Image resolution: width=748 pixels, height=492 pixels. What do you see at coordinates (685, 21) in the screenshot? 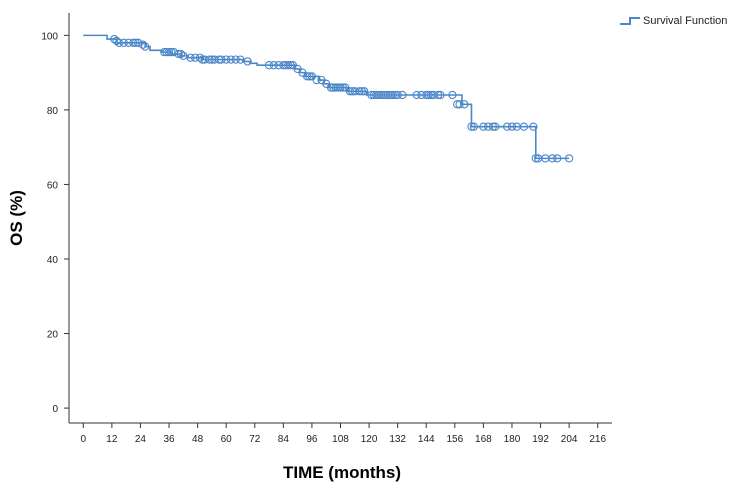
I see `legend-label: Survival Function` at bounding box center [685, 21].